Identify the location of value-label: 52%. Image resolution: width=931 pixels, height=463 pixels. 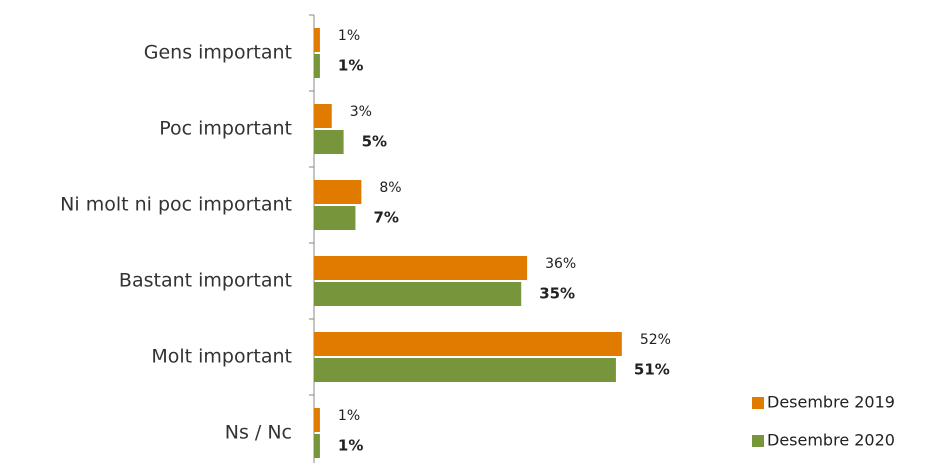
(655, 340).